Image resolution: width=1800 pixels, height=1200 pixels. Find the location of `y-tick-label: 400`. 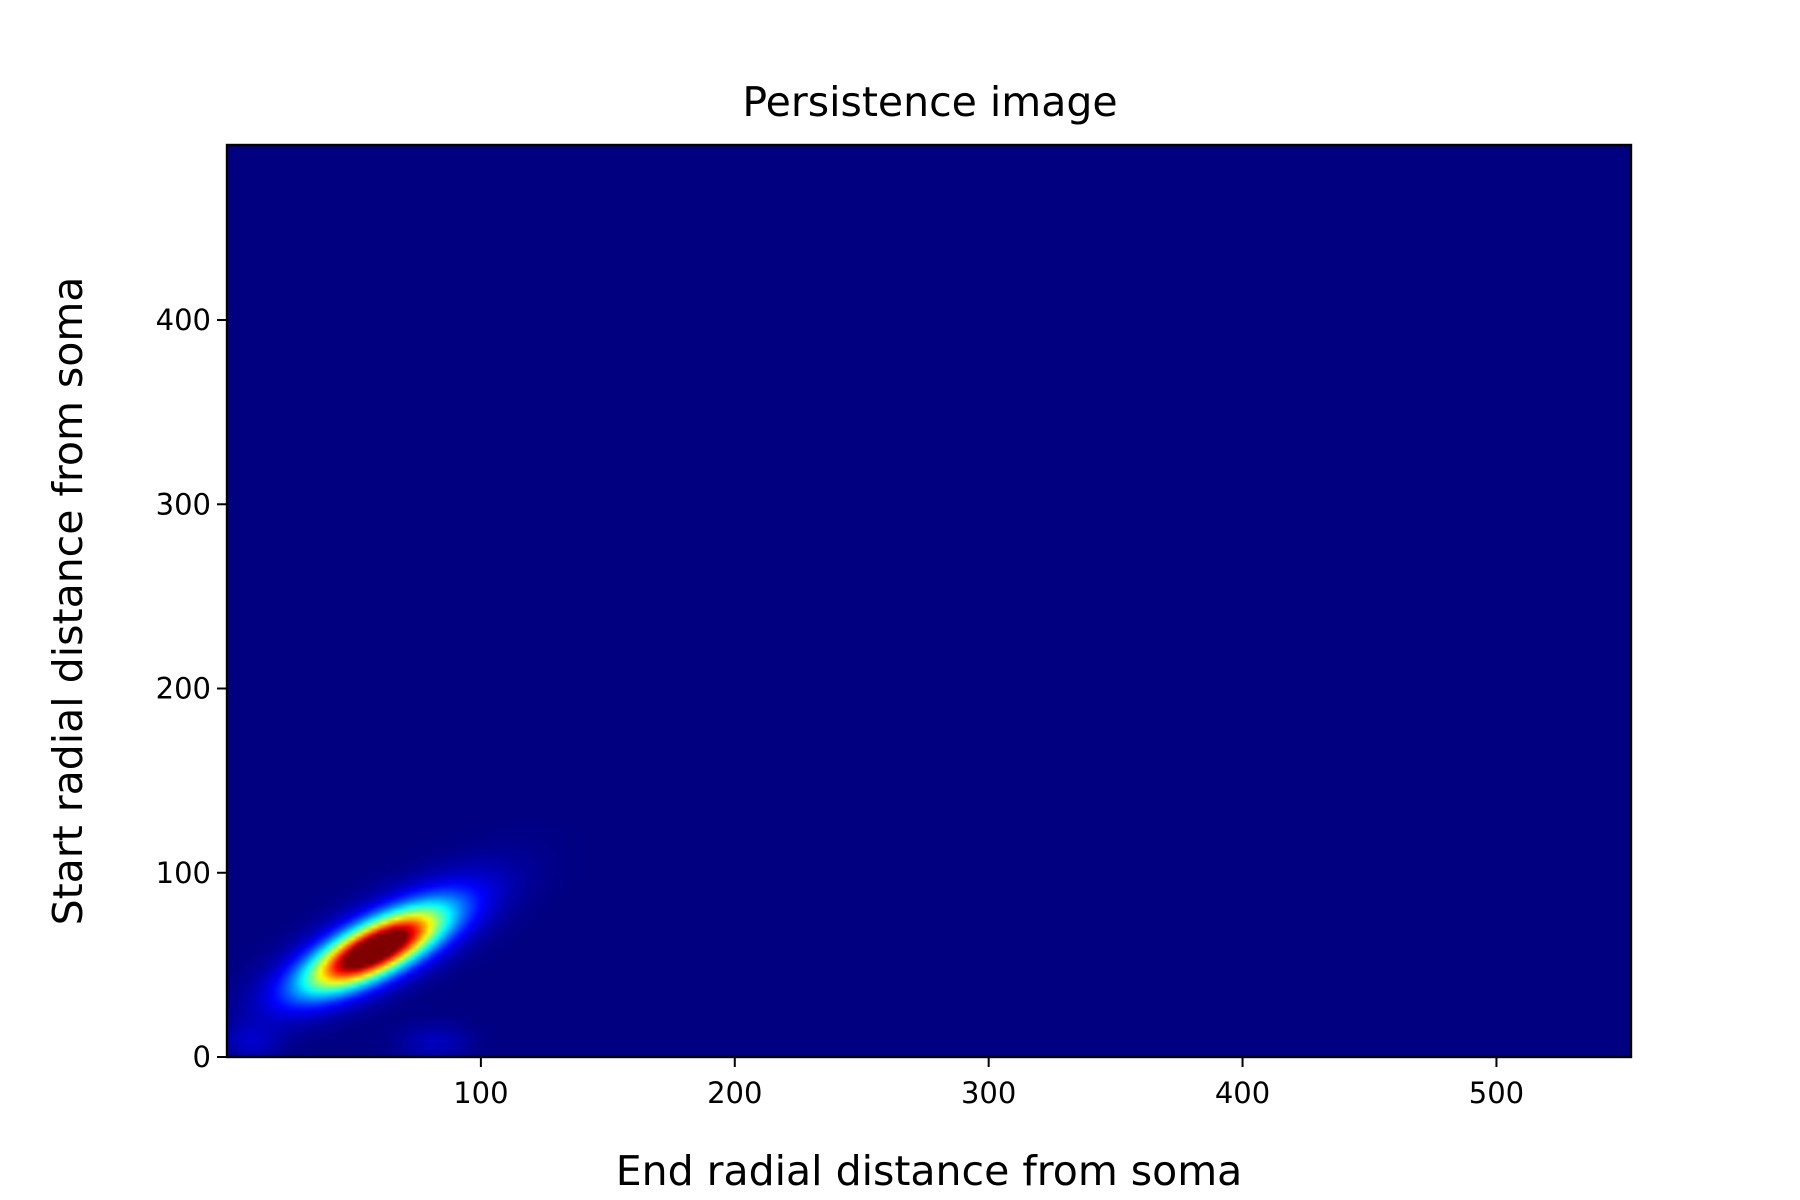

y-tick-label: 400 is located at coordinates (183, 320).